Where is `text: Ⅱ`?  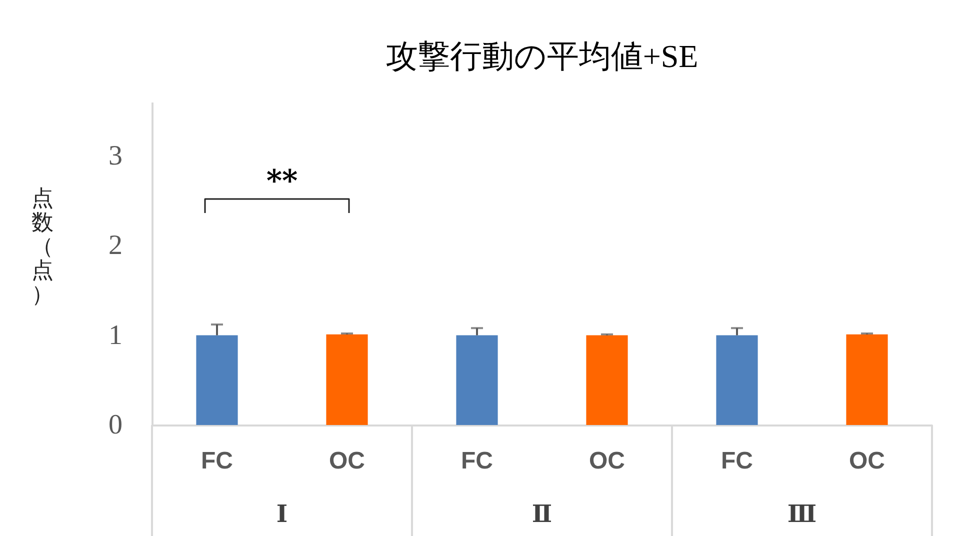
text: Ⅱ is located at coordinates (542, 513).